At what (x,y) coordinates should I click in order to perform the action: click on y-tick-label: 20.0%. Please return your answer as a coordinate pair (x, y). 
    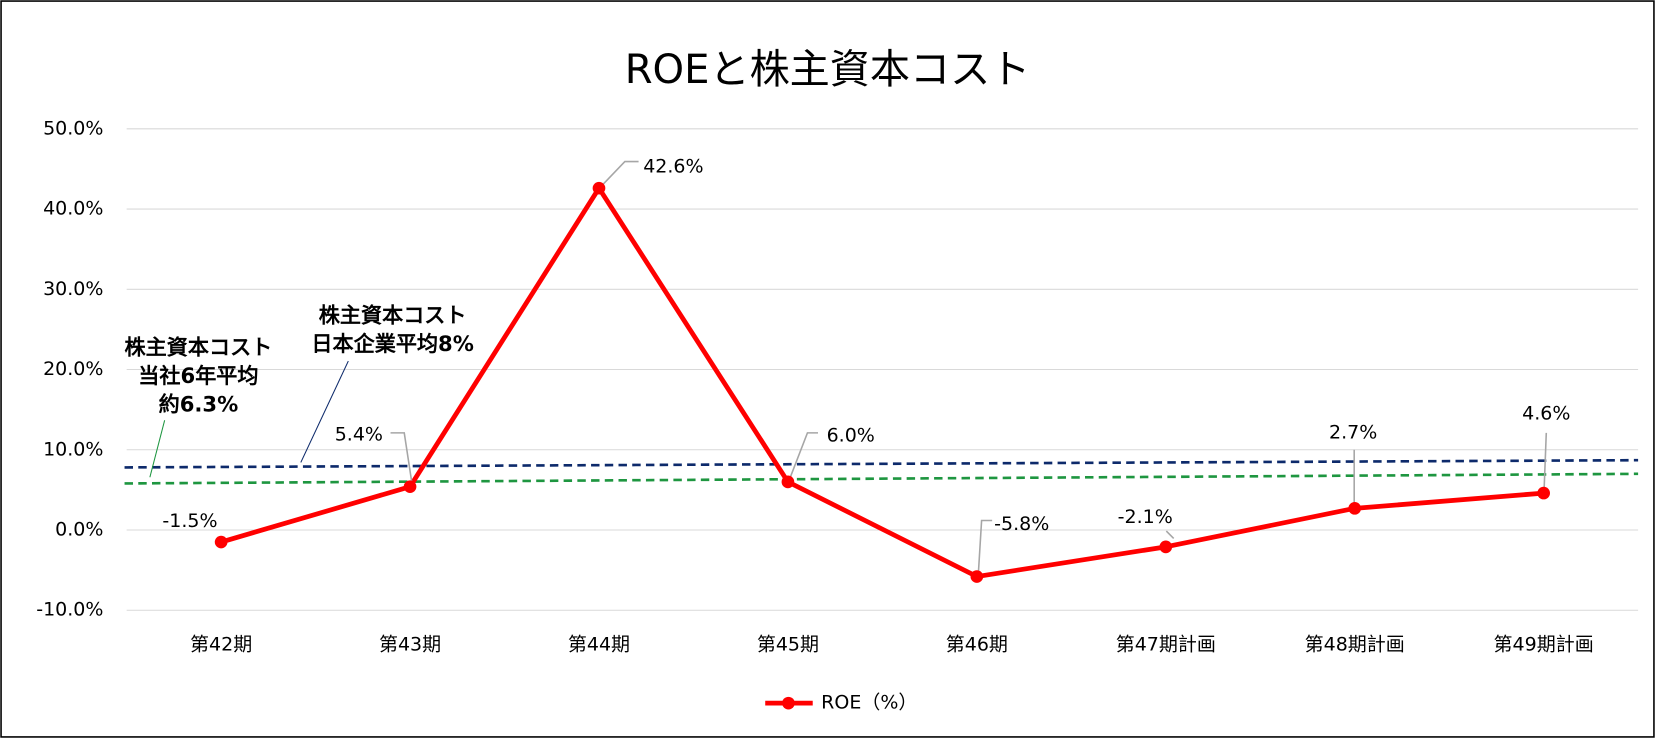
    Looking at the image, I should click on (73, 369).